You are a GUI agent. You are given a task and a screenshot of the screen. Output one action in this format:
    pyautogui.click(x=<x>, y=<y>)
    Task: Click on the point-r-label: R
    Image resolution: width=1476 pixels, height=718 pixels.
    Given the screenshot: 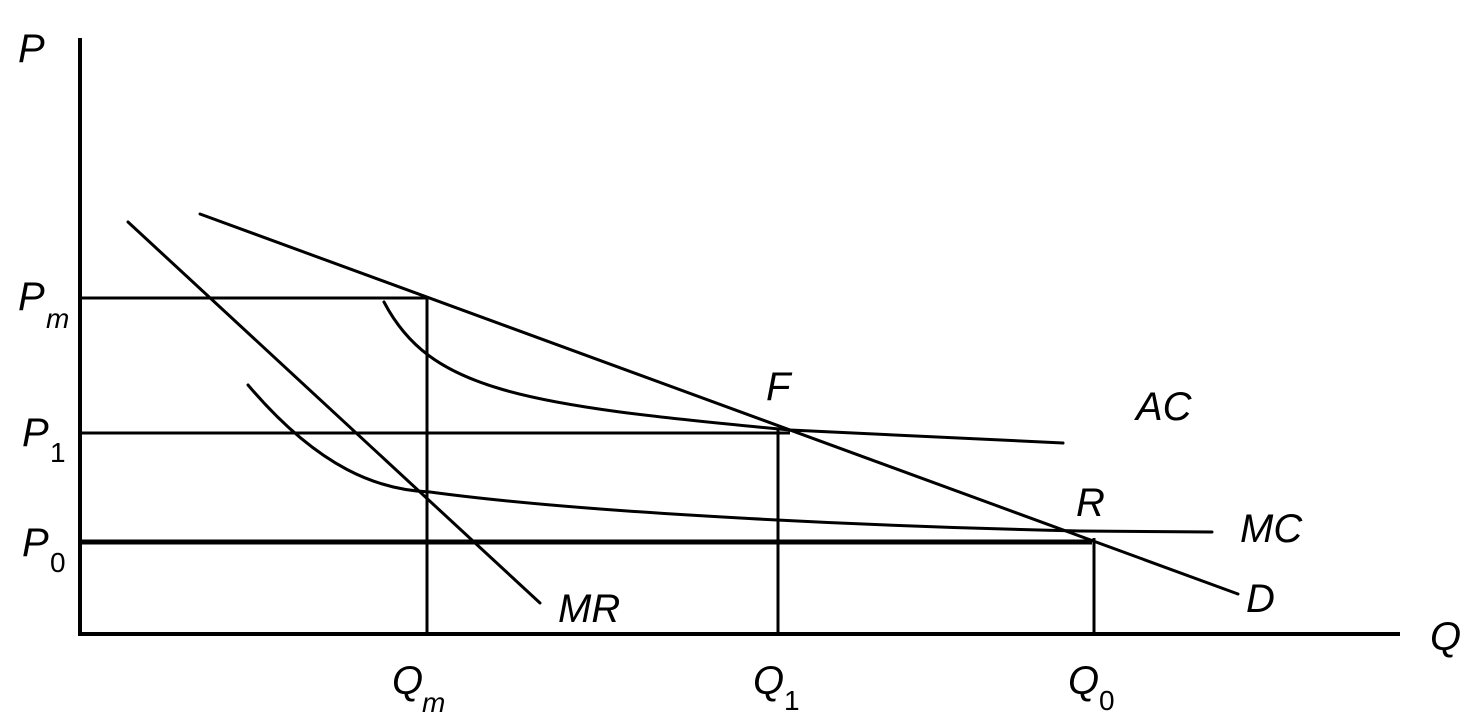 What is the action you would take?
    pyautogui.click(x=1090, y=503)
    